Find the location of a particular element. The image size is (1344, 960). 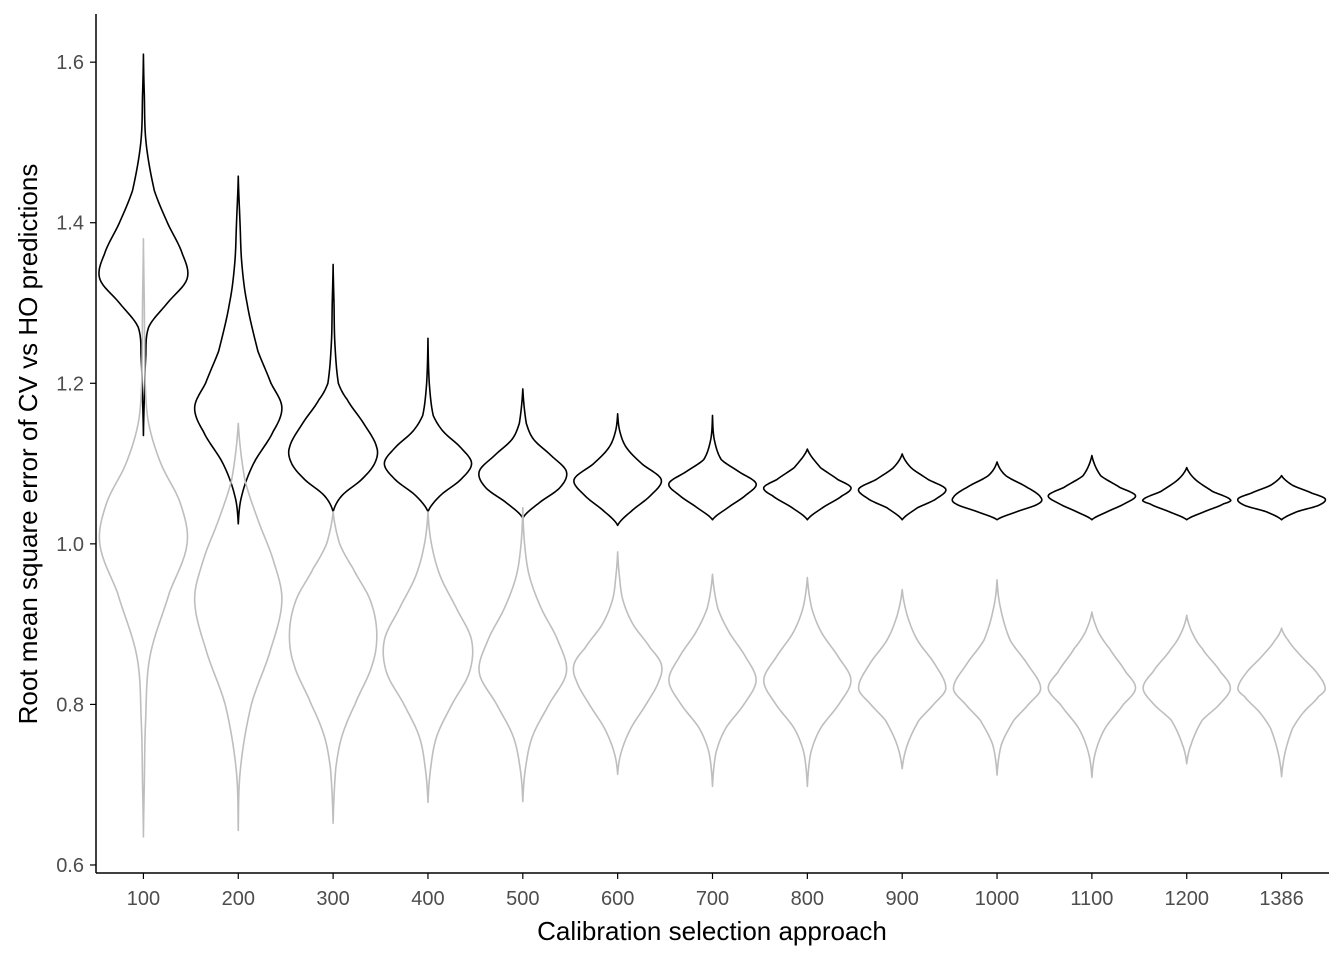

x-tick-label: 300 is located at coordinates (332, 899).